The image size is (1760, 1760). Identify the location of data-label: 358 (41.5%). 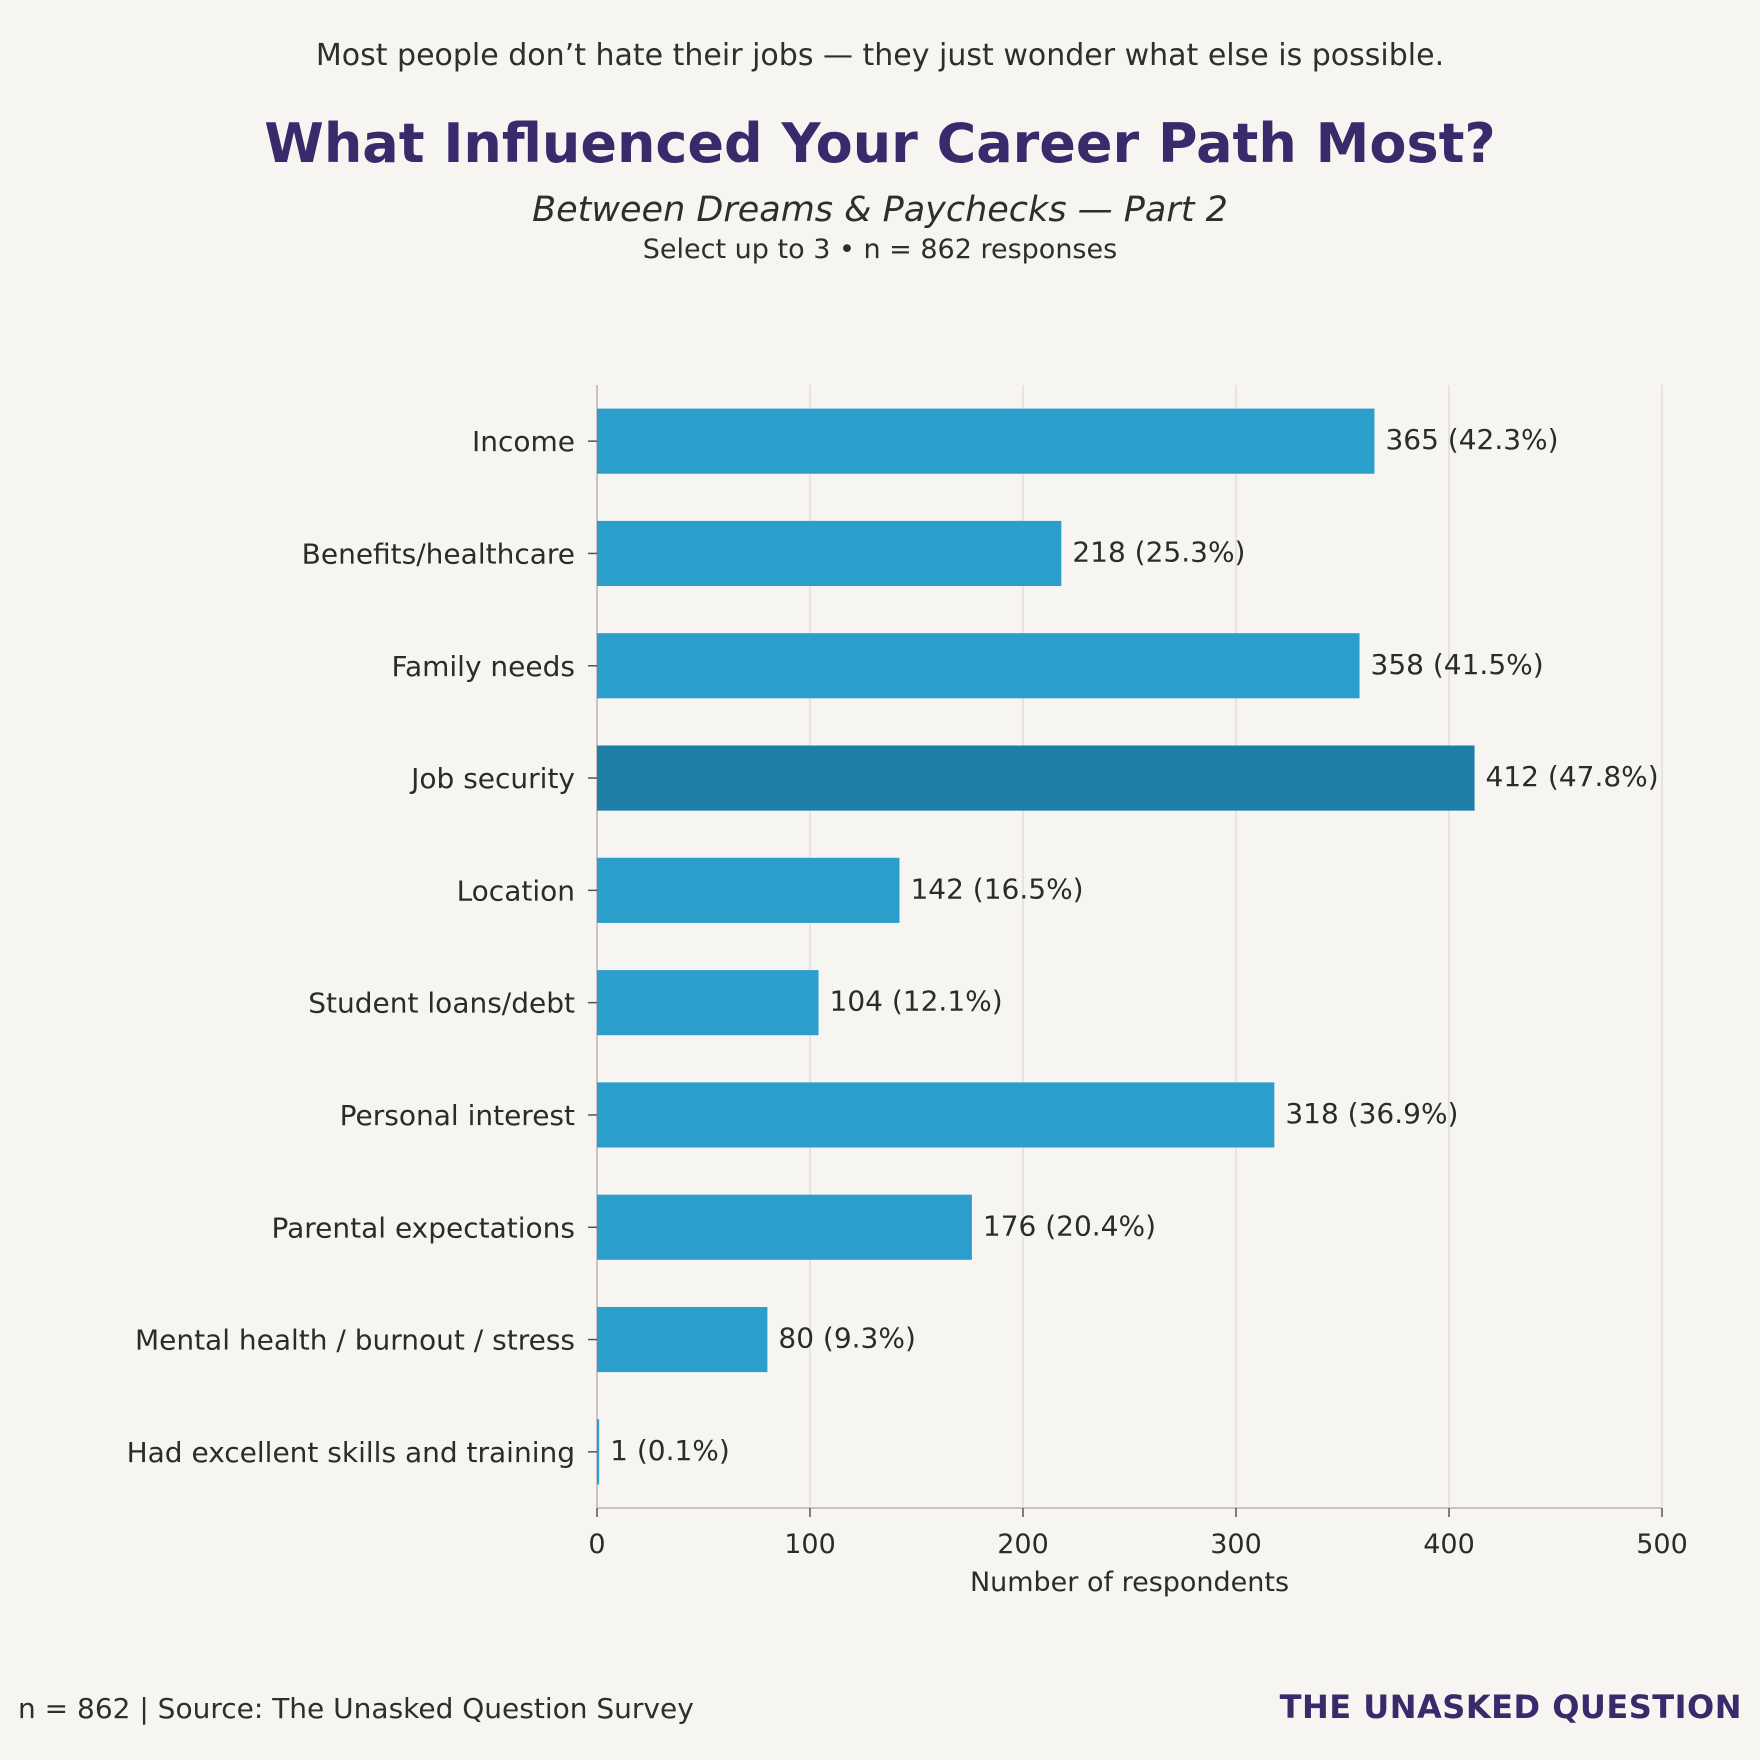
(1457, 664).